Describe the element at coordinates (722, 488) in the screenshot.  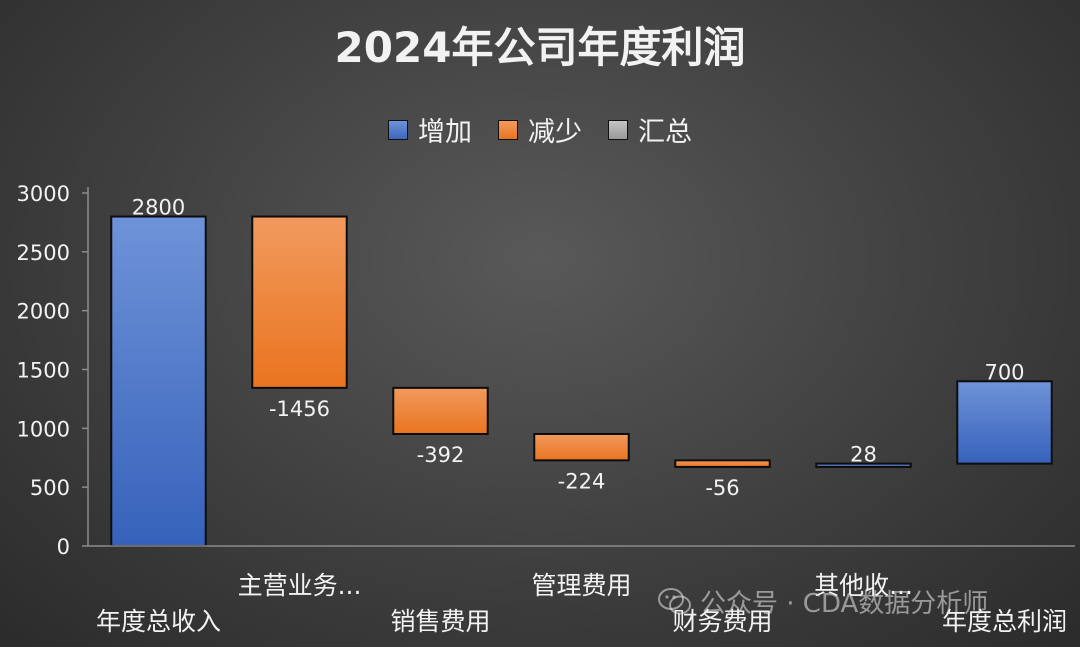
I see `data-label: -56` at that location.